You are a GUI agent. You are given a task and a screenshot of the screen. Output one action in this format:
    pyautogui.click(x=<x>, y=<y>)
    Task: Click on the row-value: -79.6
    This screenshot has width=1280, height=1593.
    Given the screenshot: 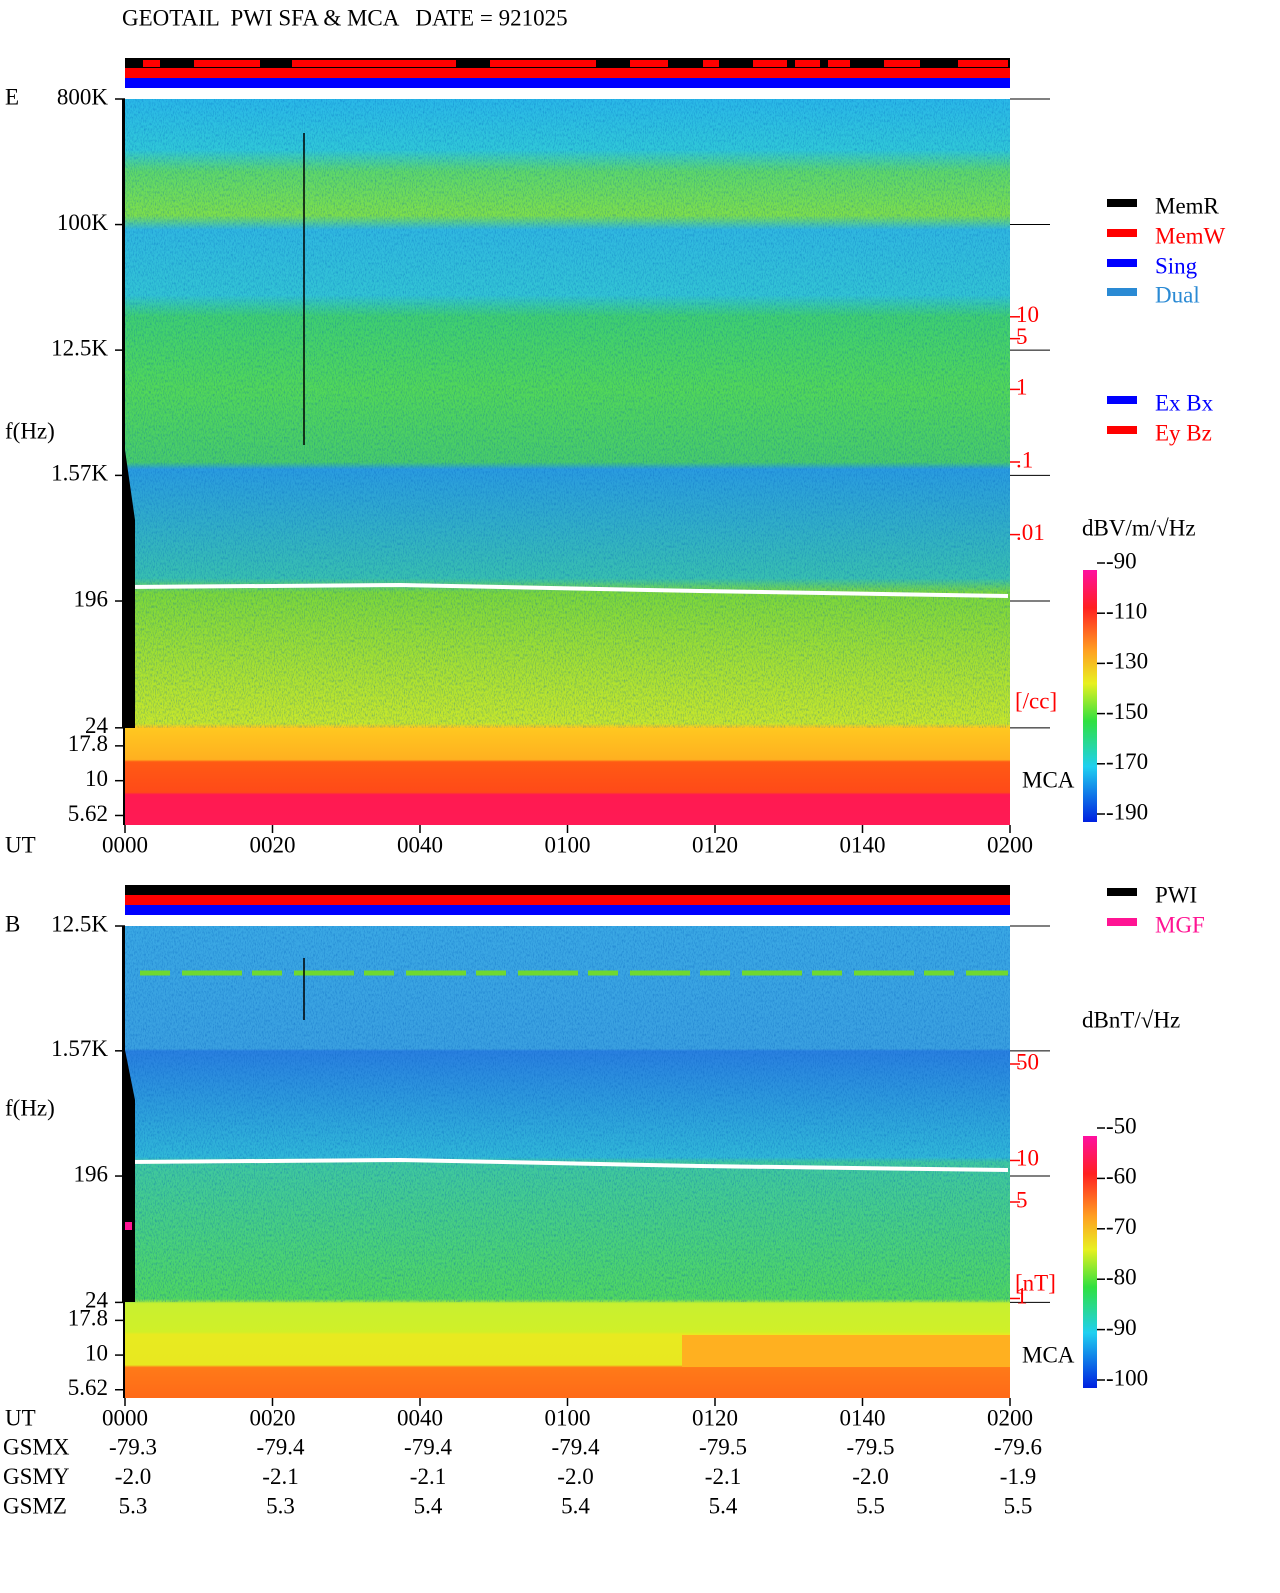 What is the action you would take?
    pyautogui.click(x=1018, y=1446)
    